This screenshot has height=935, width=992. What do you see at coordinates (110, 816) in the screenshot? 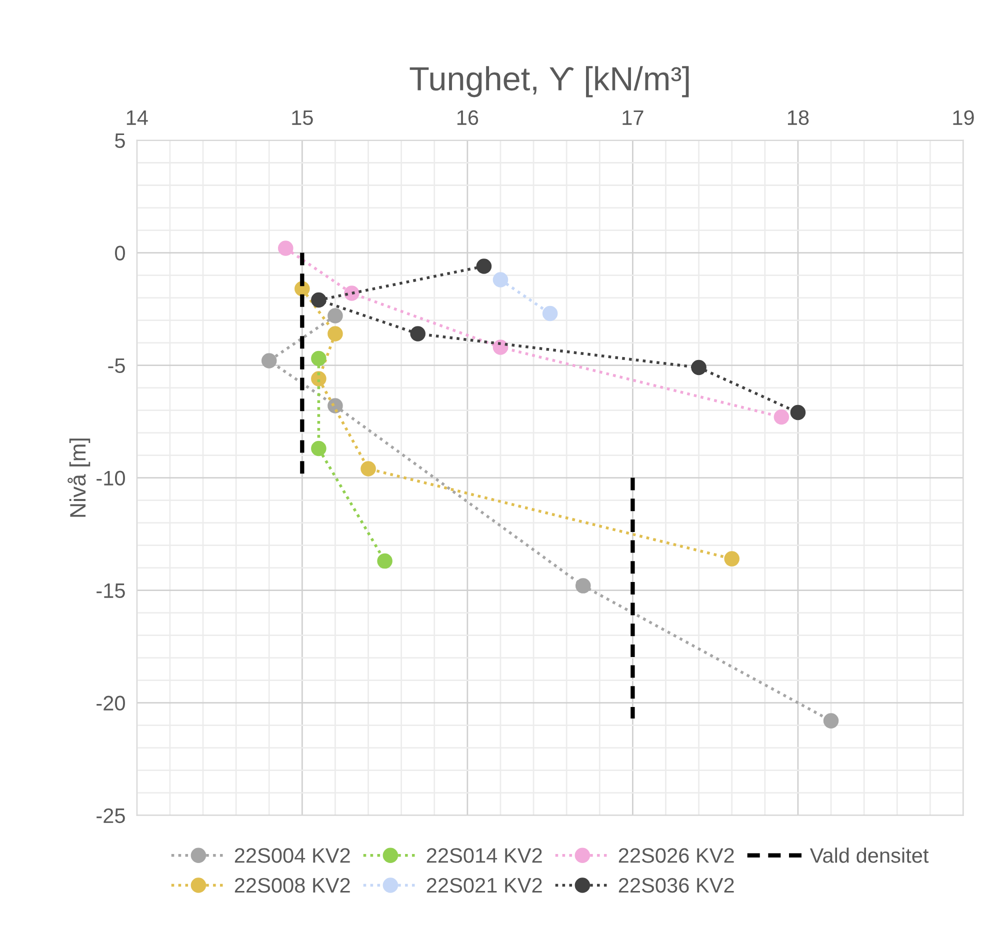
I see `y-tick-label: -25` at bounding box center [110, 816].